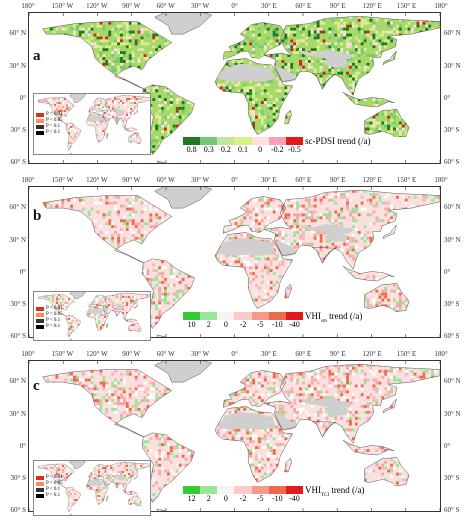  I want to click on legend-title-c-main: VHI, so click(313, 490).